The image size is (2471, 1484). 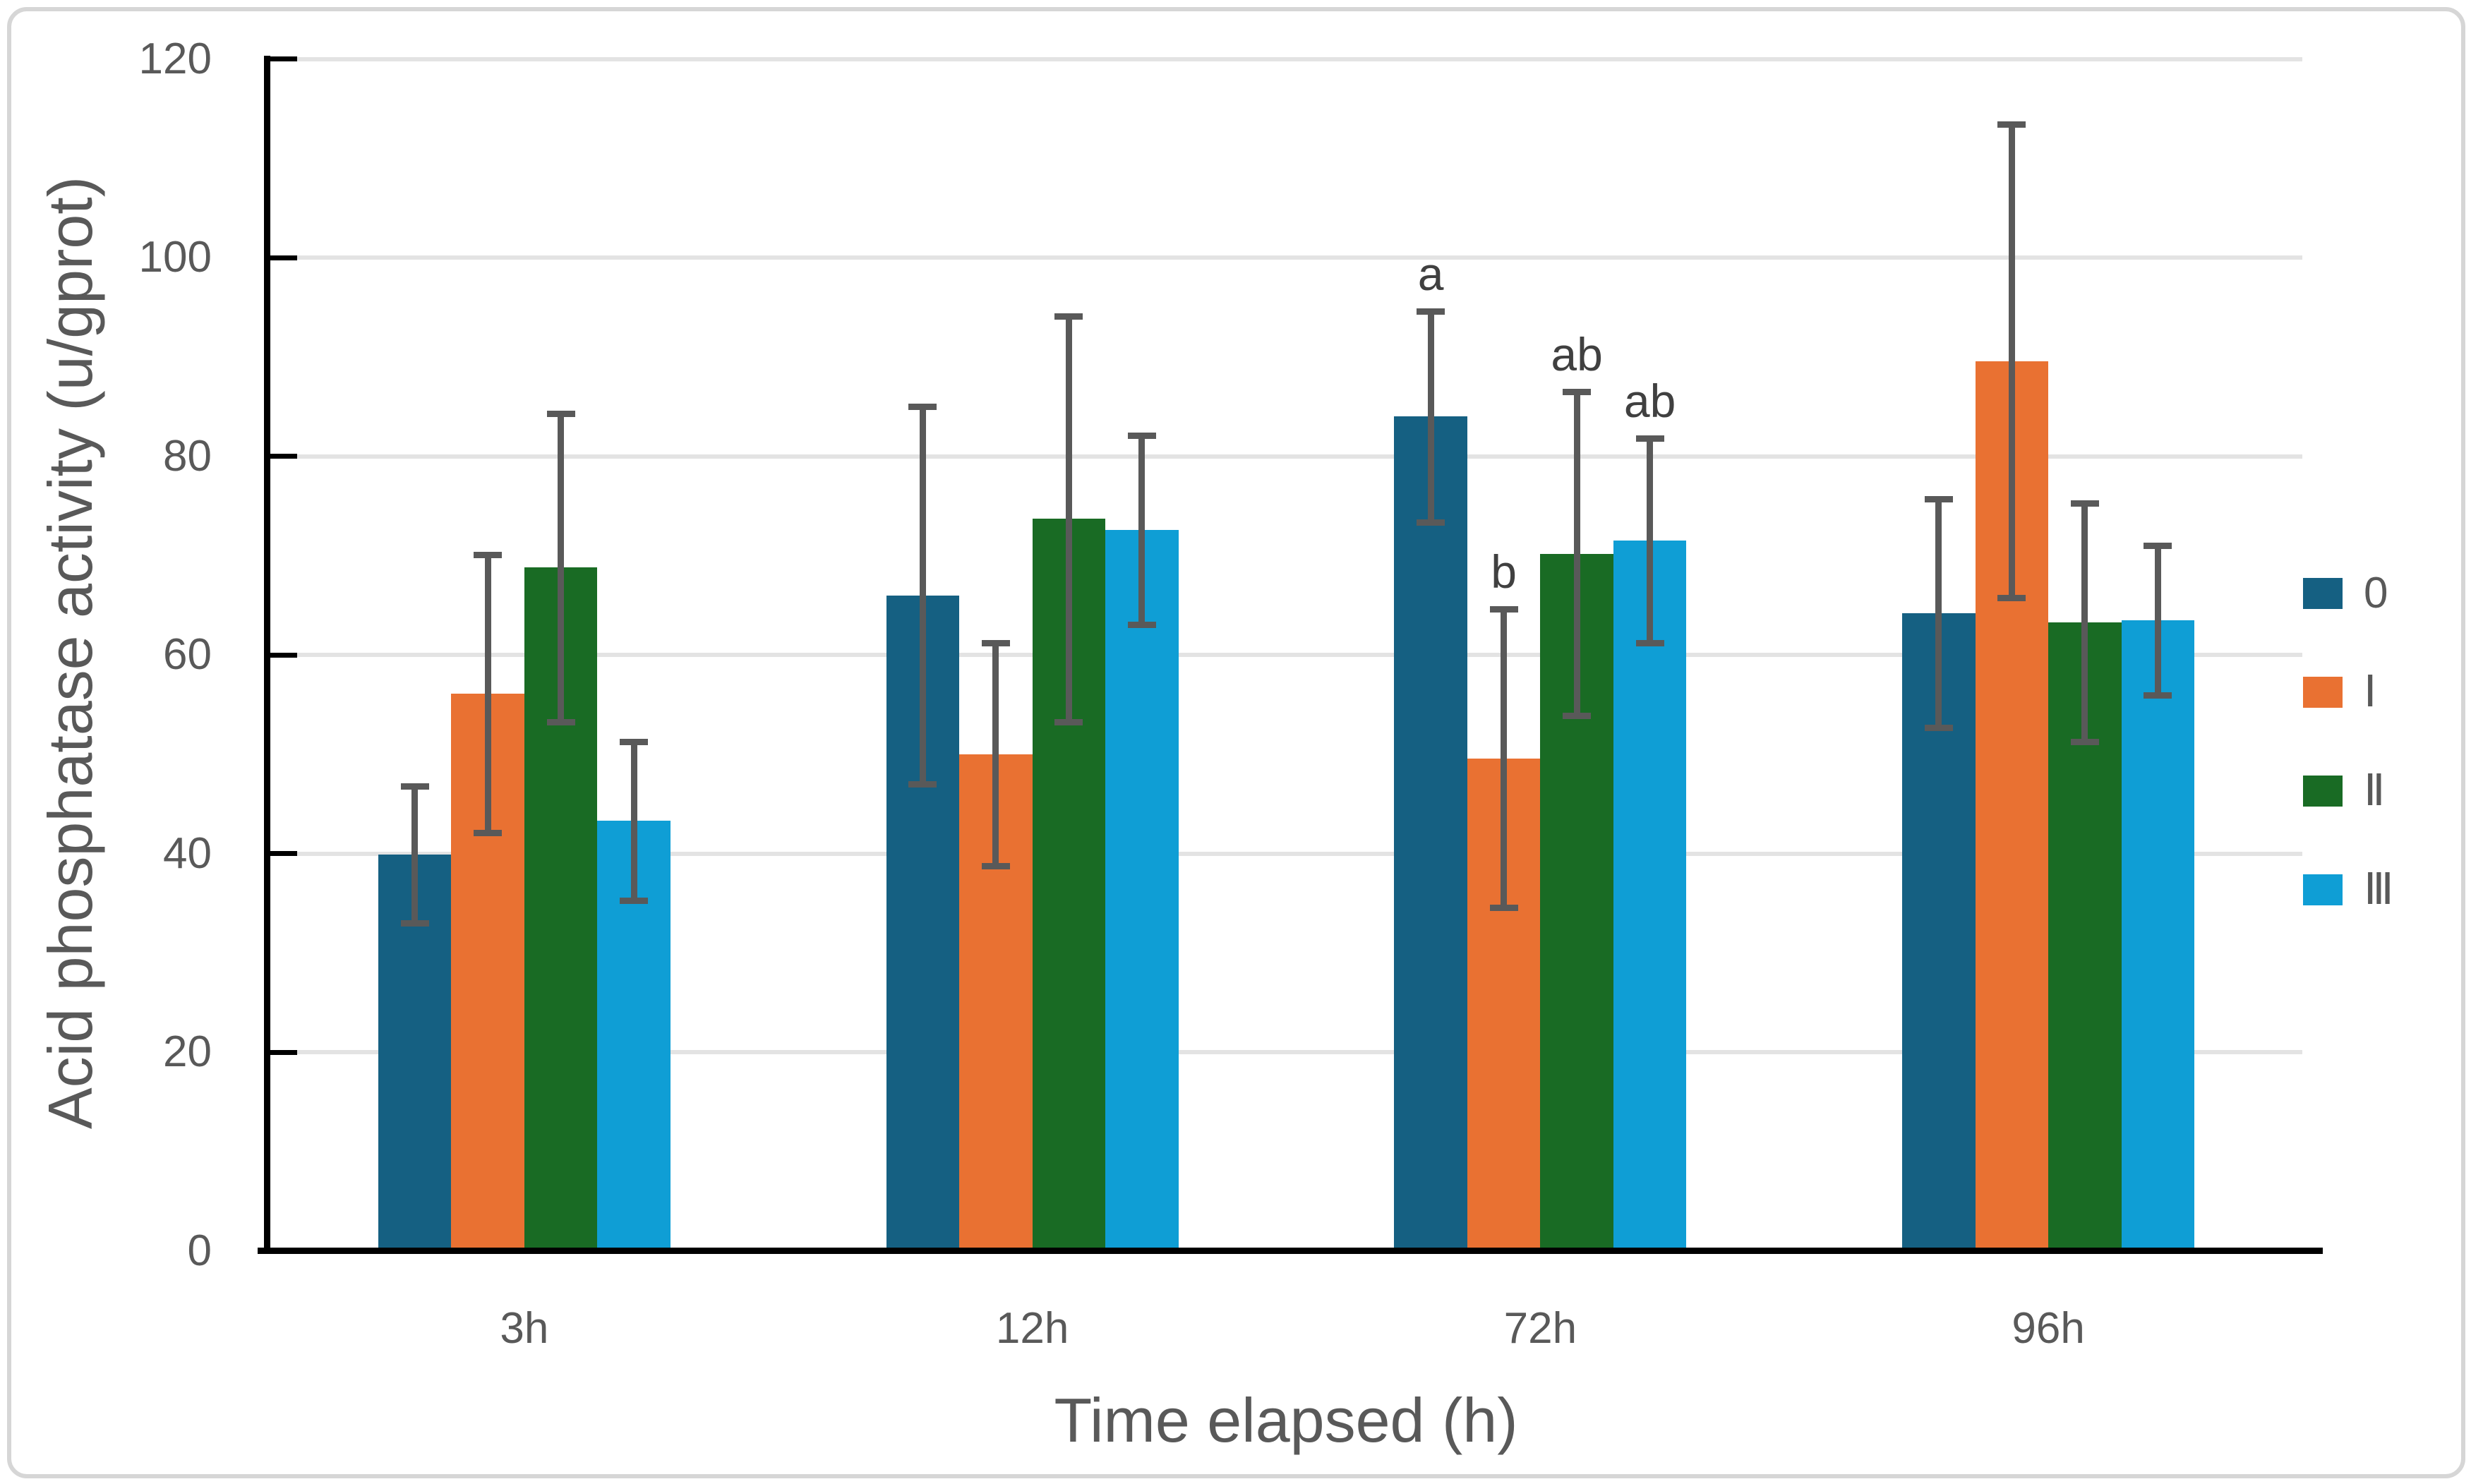 What do you see at coordinates (1540, 1328) in the screenshot?
I see `x-tick-label-72h: 72h` at bounding box center [1540, 1328].